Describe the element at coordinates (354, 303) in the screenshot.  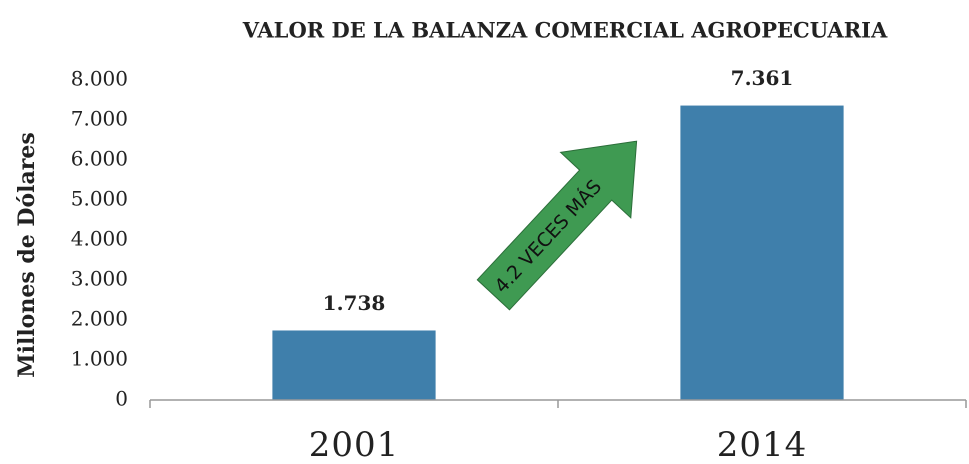
I see `value-label: 1.738` at that location.